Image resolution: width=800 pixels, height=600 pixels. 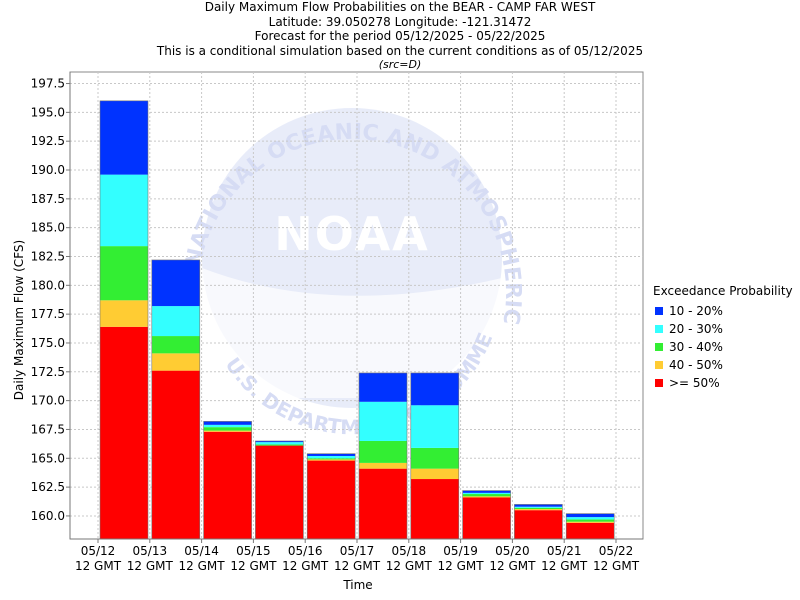 I want to click on legend-label: 20 - 30%, so click(x=696, y=329).